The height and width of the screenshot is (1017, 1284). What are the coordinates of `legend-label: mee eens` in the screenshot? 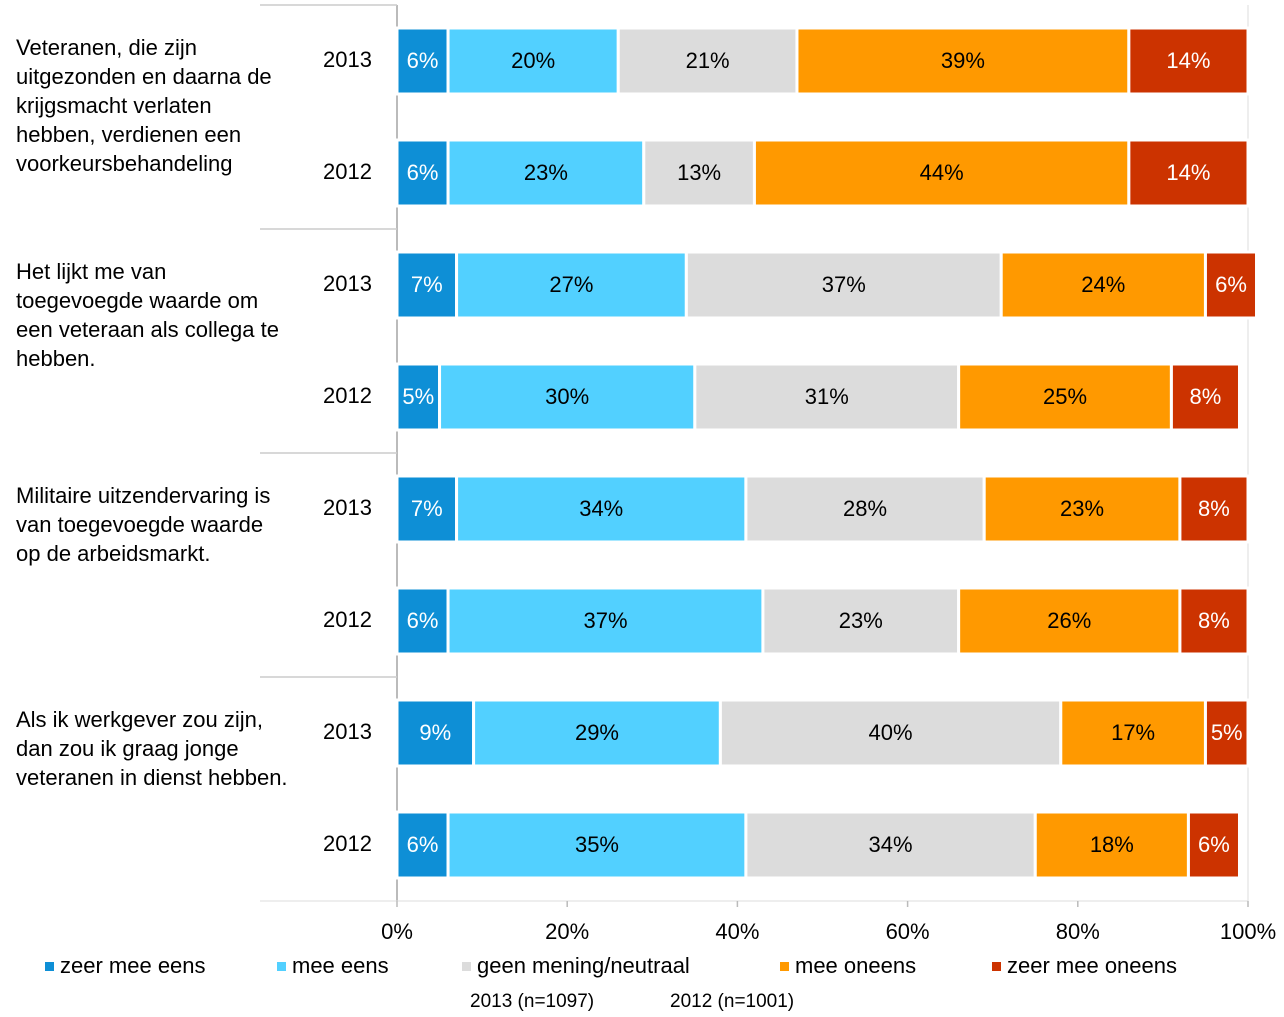 It's located at (340, 965).